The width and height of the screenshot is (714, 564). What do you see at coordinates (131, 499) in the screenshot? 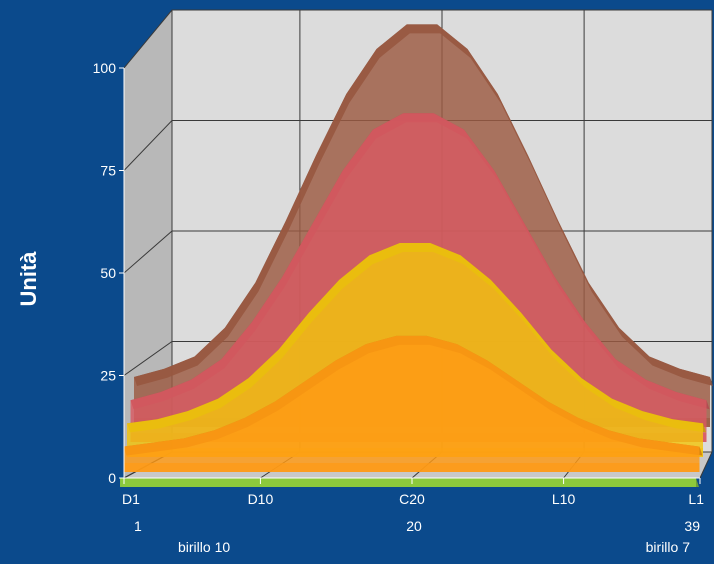
I see `x-tick-label: D1` at bounding box center [131, 499].